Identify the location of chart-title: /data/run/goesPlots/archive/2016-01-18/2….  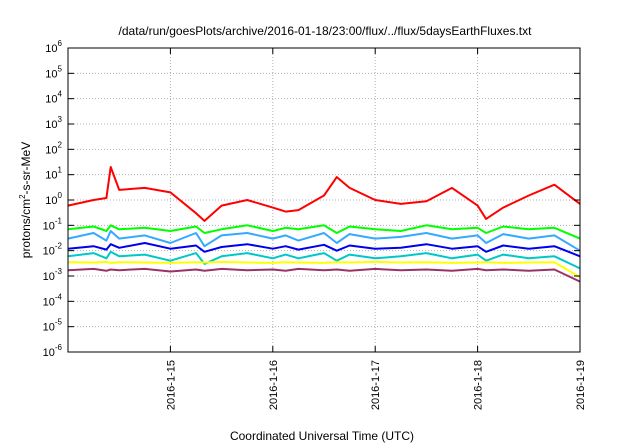
(326, 31).